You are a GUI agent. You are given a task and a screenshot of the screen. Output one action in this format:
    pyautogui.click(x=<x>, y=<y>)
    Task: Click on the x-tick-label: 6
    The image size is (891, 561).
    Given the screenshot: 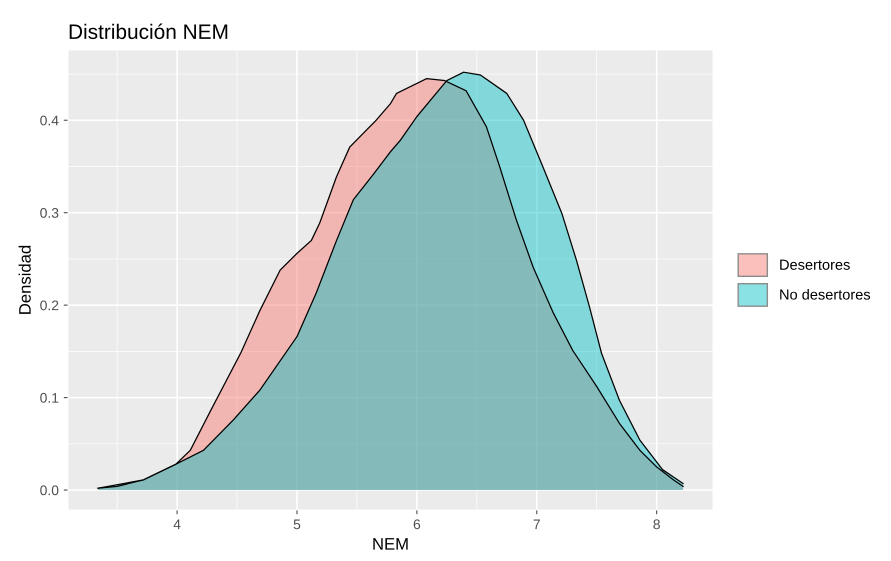 What is the action you would take?
    pyautogui.click(x=417, y=524)
    